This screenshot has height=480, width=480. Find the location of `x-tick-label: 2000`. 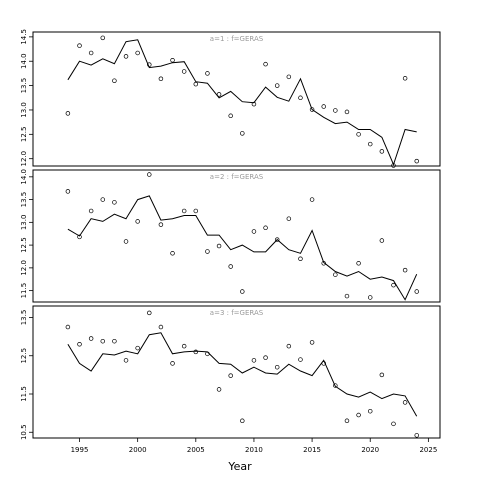

x-tick-label: 2000 is located at coordinates (138, 450).